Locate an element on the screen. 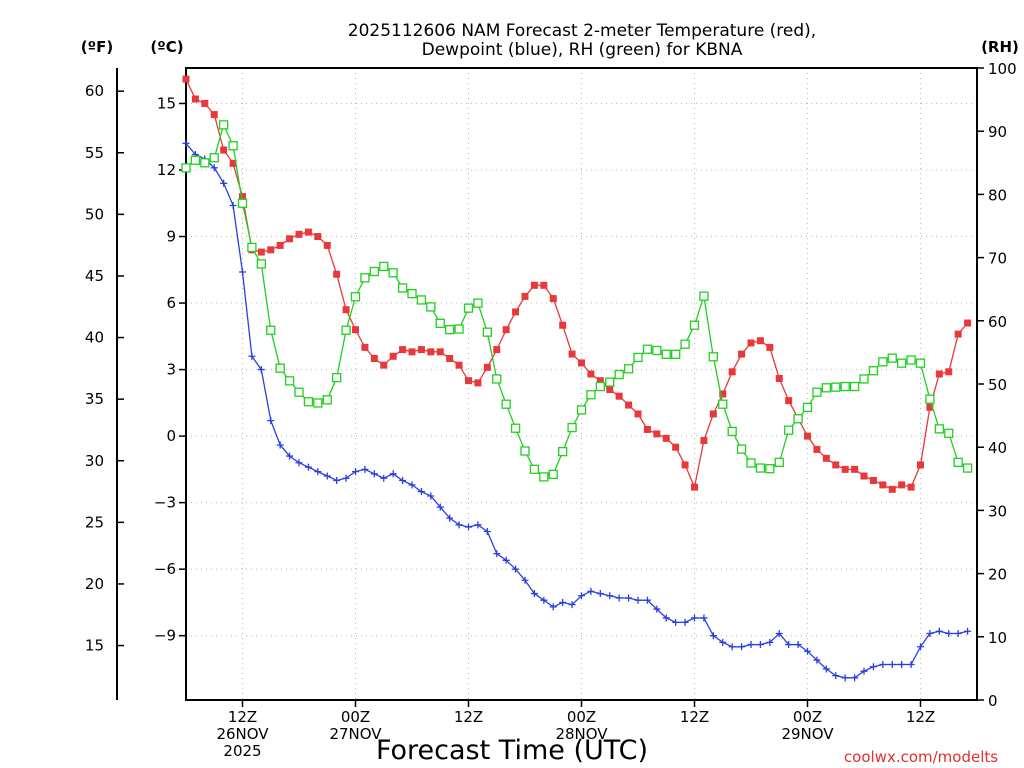 The image size is (1024, 768). celsius-tick-label: 12 is located at coordinates (166, 170).